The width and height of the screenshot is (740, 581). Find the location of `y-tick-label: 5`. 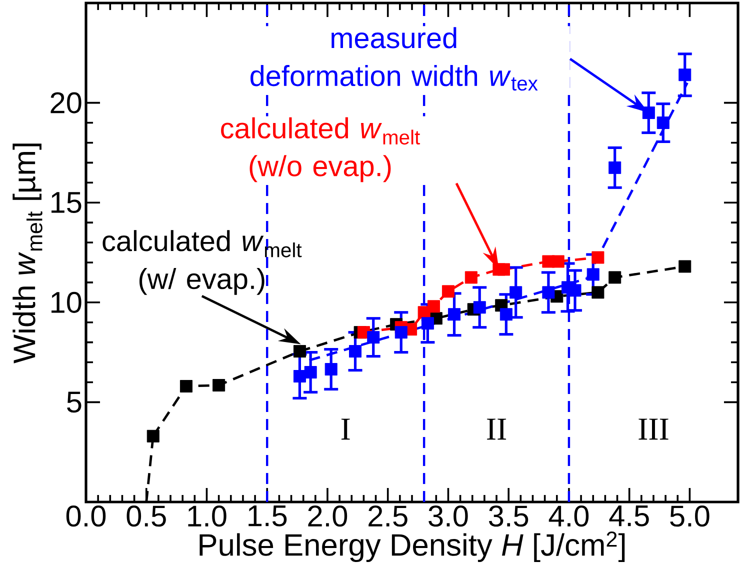

y-tick-label: 5 is located at coordinates (74, 402).